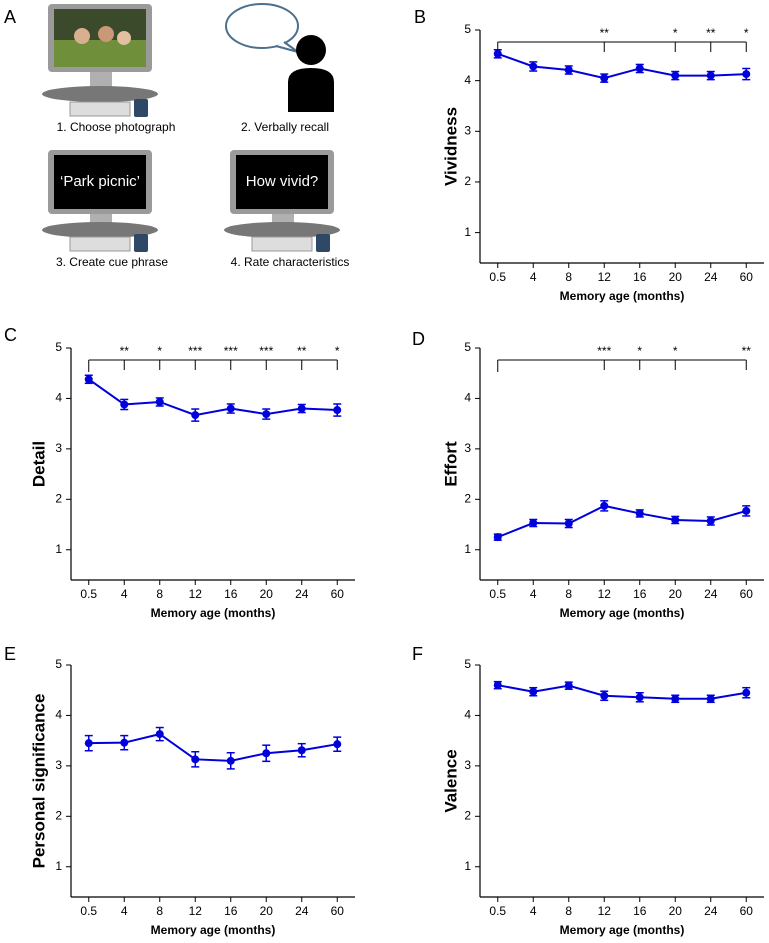  What do you see at coordinates (450, 146) in the screenshot?
I see `y-axis-label: Vividness` at bounding box center [450, 146].